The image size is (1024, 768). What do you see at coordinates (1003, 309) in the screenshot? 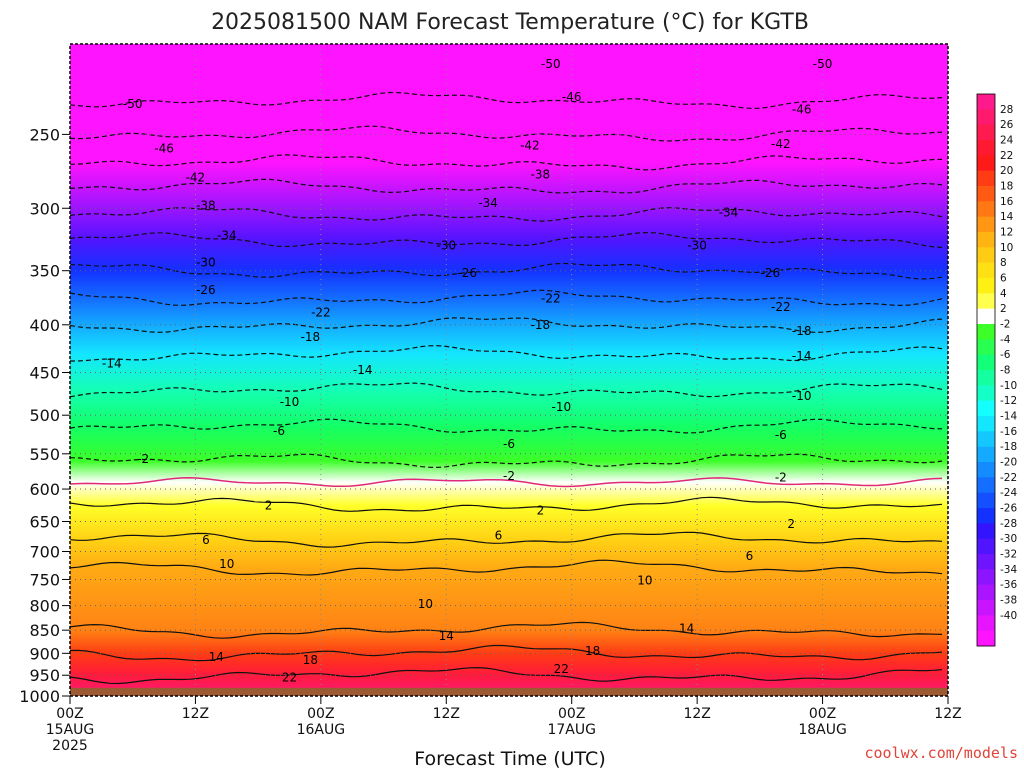
I see `colorbar-label-13: 2` at bounding box center [1003, 309].